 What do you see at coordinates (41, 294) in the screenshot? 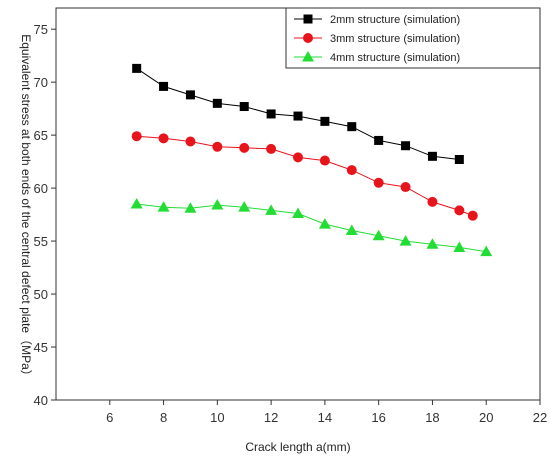
I see `y-tick-label: 50` at bounding box center [41, 294].